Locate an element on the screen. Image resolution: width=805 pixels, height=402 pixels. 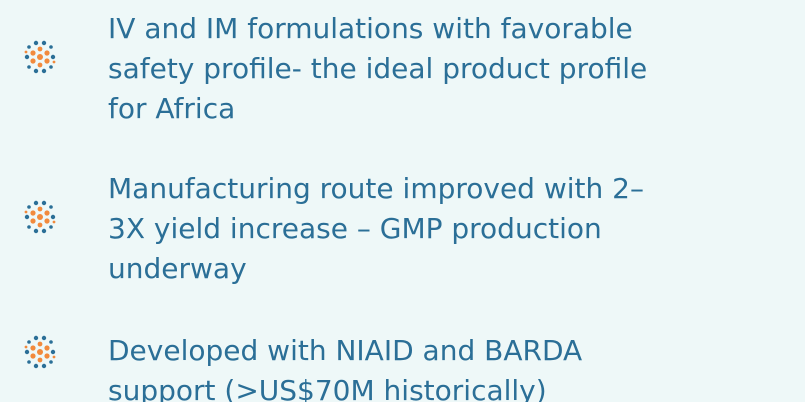
bullet-text: support (>US$70M historically) is located at coordinates (327, 388).